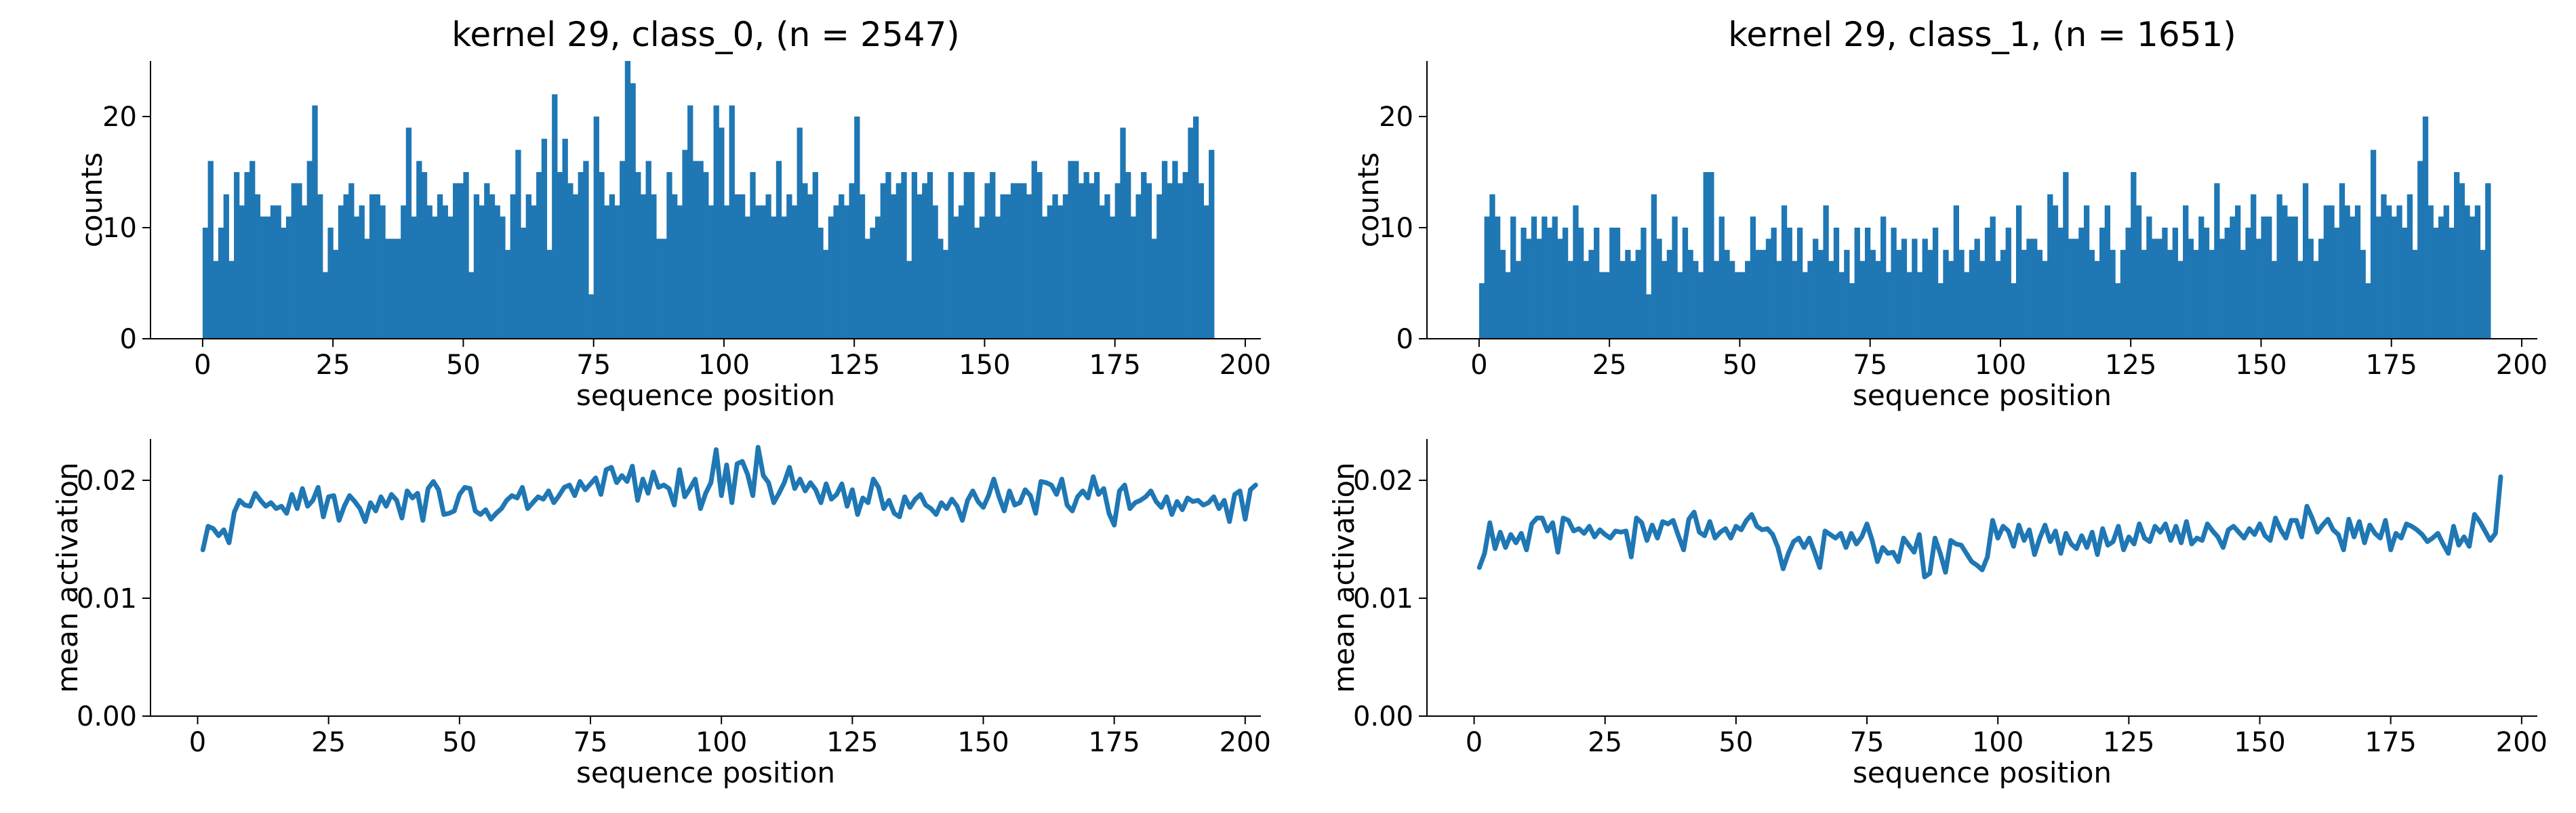  What do you see at coordinates (91, 199) in the screenshot?
I see `y-axis-label: counts` at bounding box center [91, 199].